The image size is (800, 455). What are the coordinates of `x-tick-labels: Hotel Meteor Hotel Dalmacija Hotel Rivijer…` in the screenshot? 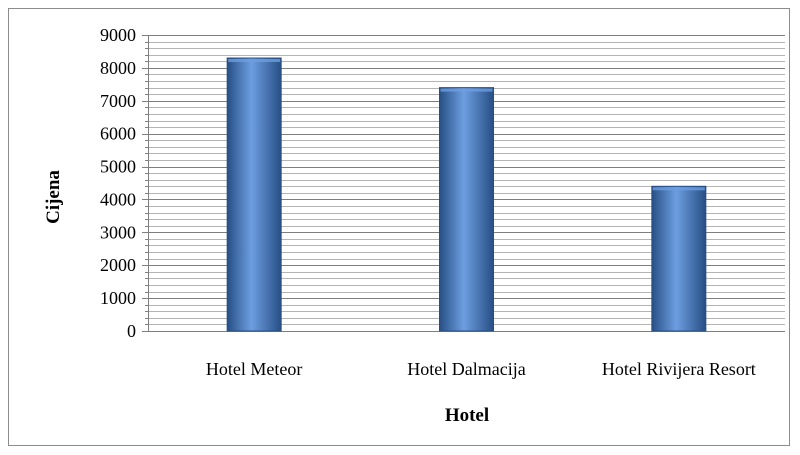 It's located at (481, 369).